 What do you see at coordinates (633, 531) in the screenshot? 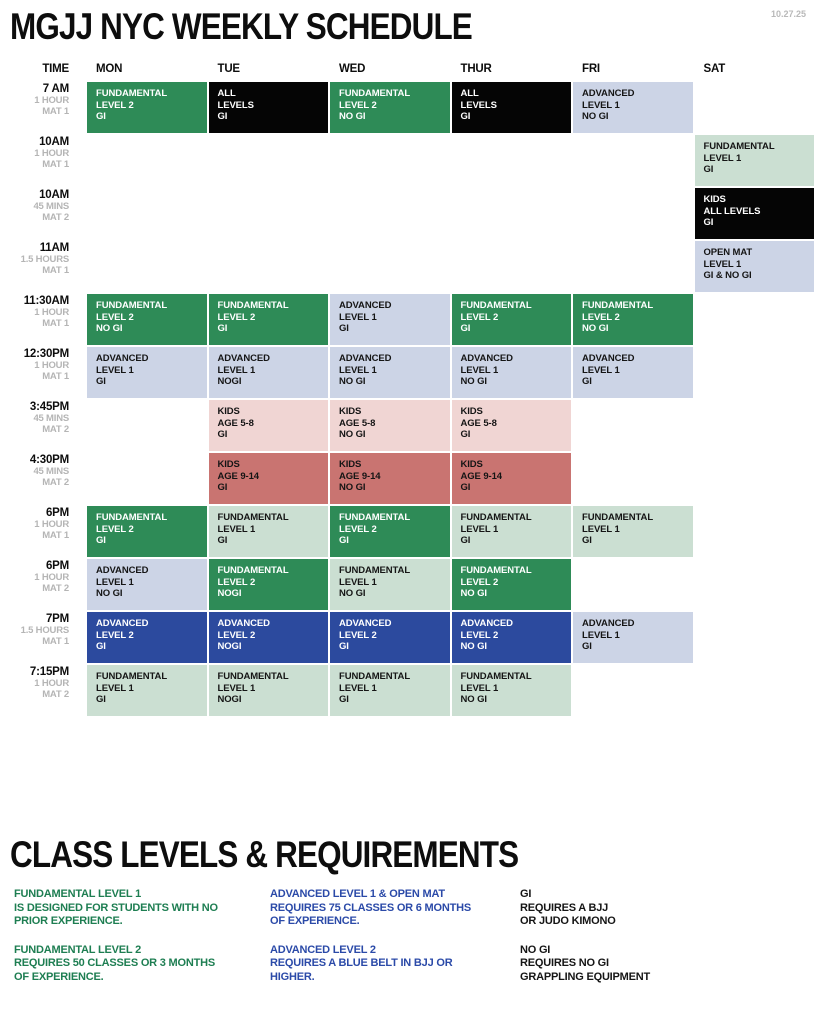
I see `class-cell-fri-6pm: FUNDAMENTAL LEVEL 1 GI` at bounding box center [633, 531].